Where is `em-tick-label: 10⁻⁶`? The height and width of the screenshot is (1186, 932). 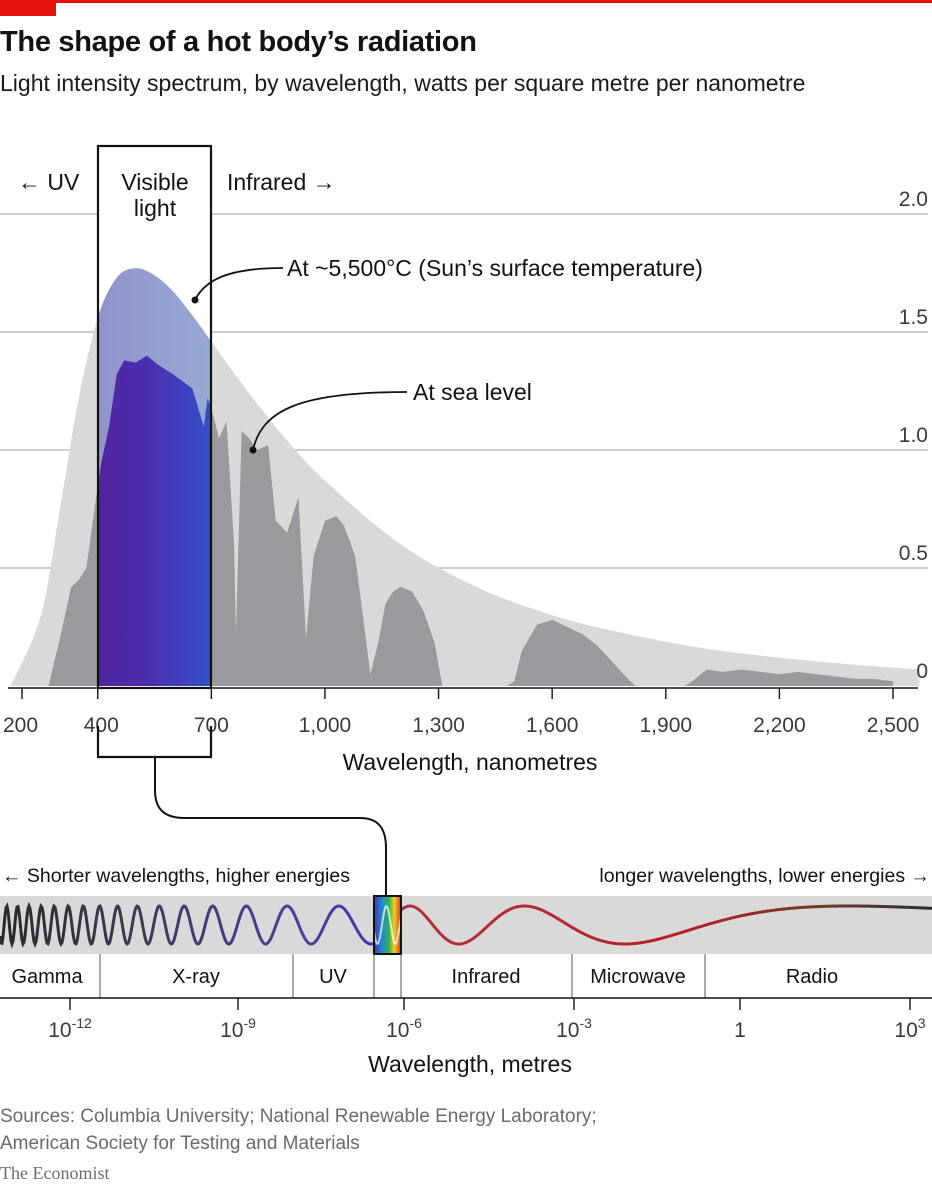
em-tick-label: 10⁻⁶ is located at coordinates (404, 1028).